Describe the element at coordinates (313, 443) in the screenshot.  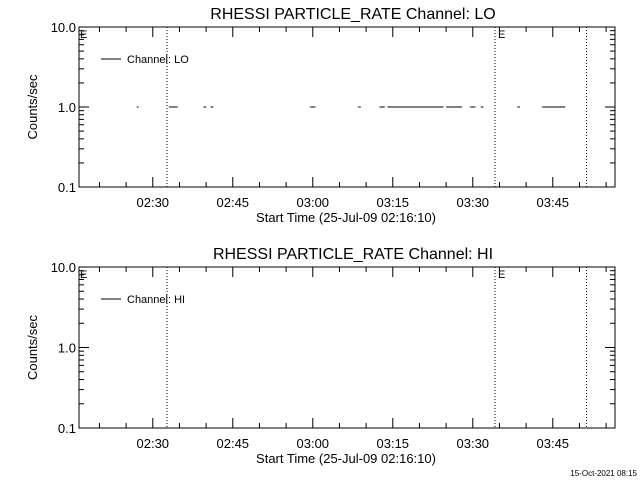
I see `chart-2-x-tick-label: 03:00` at that location.